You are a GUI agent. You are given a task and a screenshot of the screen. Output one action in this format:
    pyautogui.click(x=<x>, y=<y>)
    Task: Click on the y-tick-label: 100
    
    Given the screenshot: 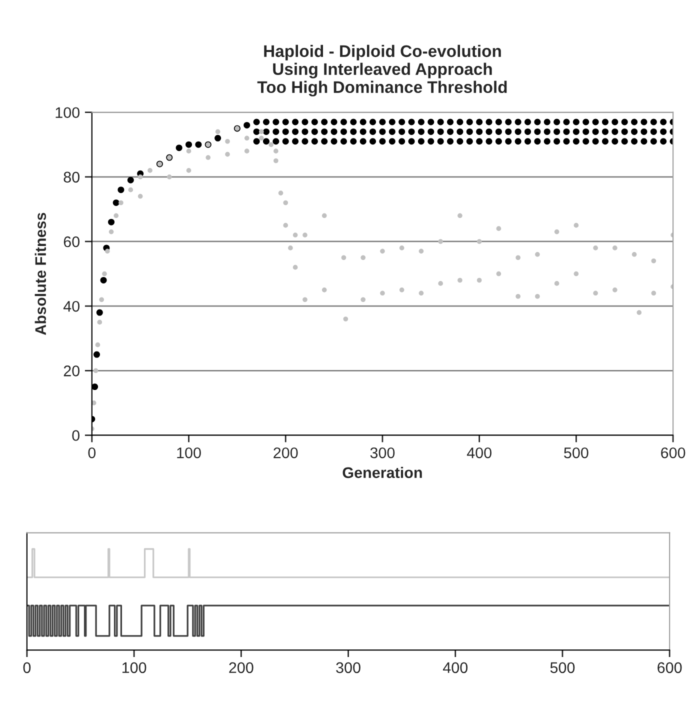 What is the action you would take?
    pyautogui.click(x=68, y=112)
    